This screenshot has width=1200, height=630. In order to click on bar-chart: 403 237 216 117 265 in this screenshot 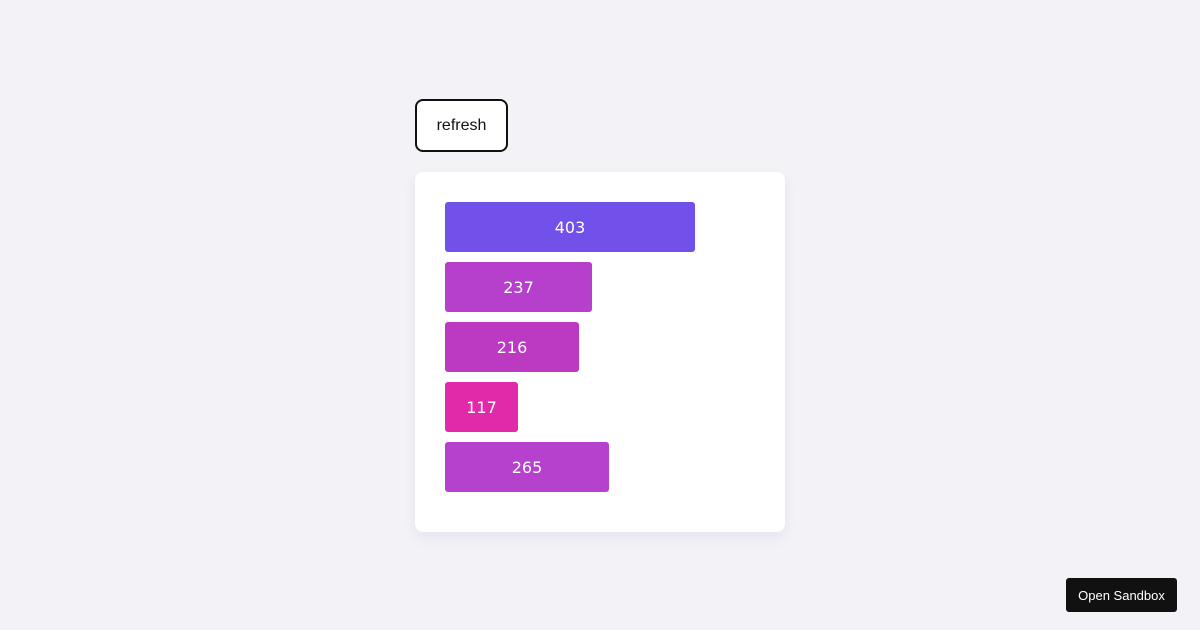, I will do `click(600, 347)`.